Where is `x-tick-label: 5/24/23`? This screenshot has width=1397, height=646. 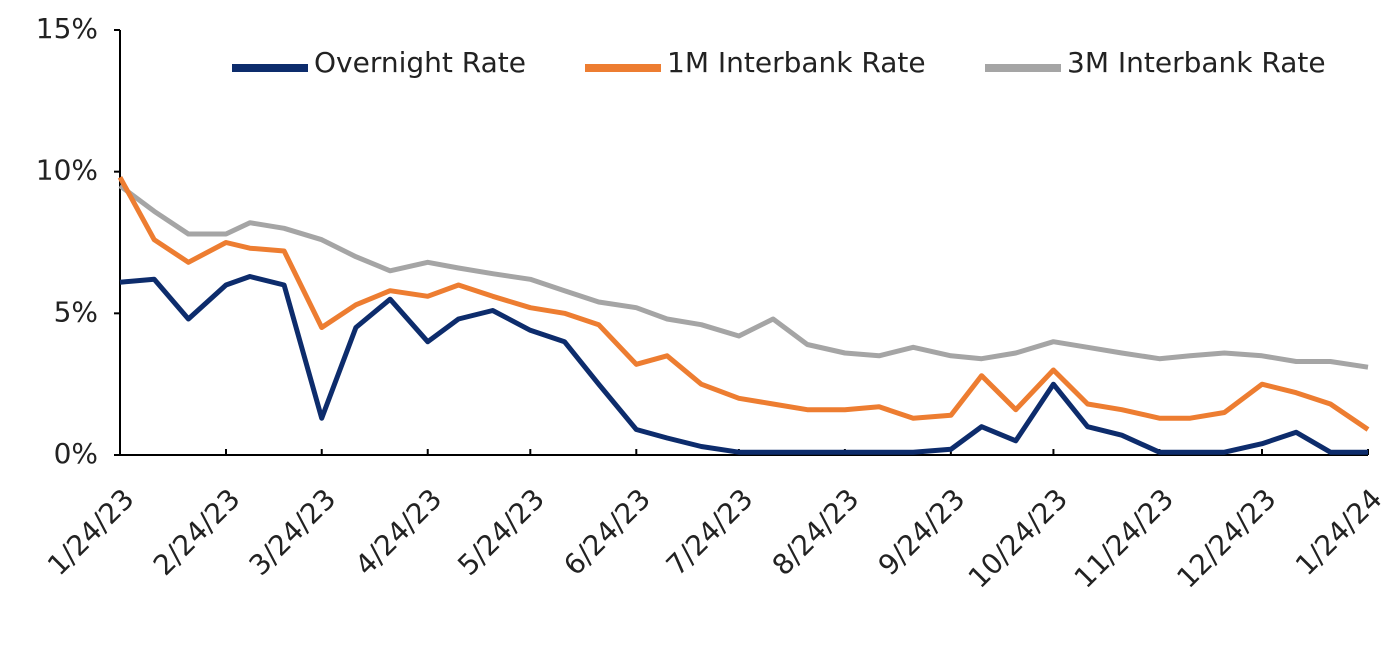
x-tick-label: 5/24/23 is located at coordinates (501, 532).